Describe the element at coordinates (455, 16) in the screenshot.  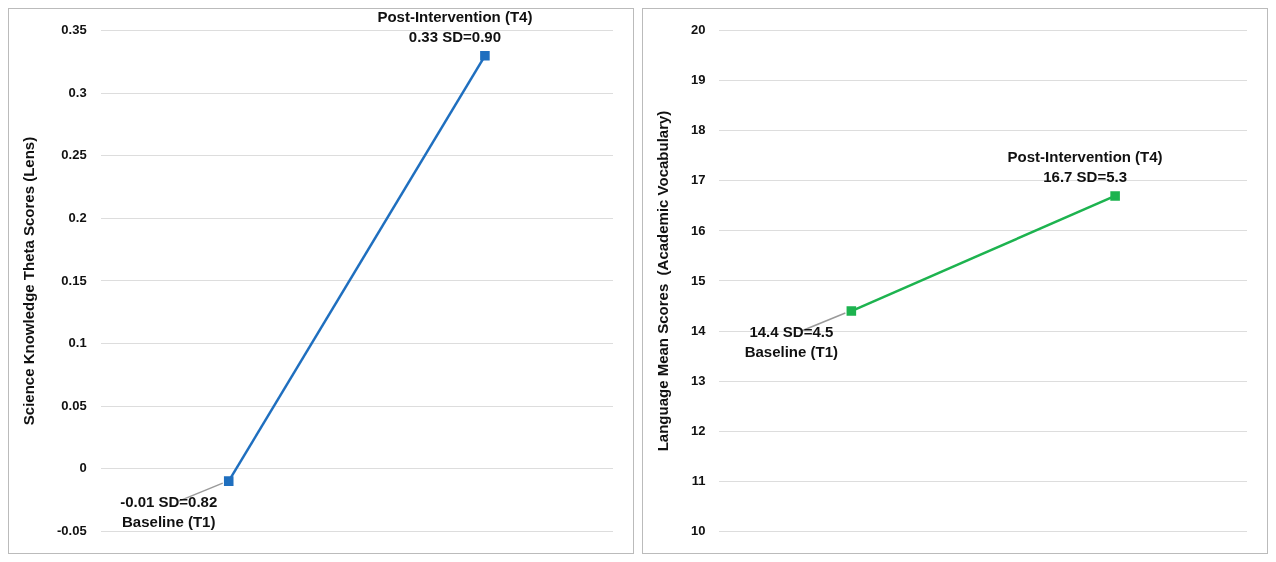
I see `text: Post-Intervention (T4)` at that location.